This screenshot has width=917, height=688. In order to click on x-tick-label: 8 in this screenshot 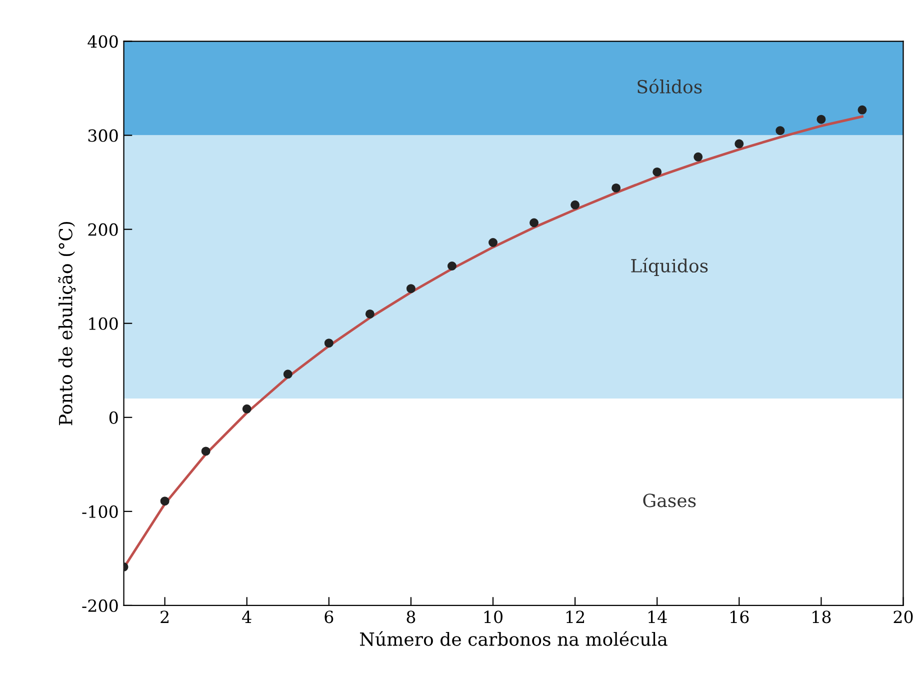, I will do `click(411, 617)`.